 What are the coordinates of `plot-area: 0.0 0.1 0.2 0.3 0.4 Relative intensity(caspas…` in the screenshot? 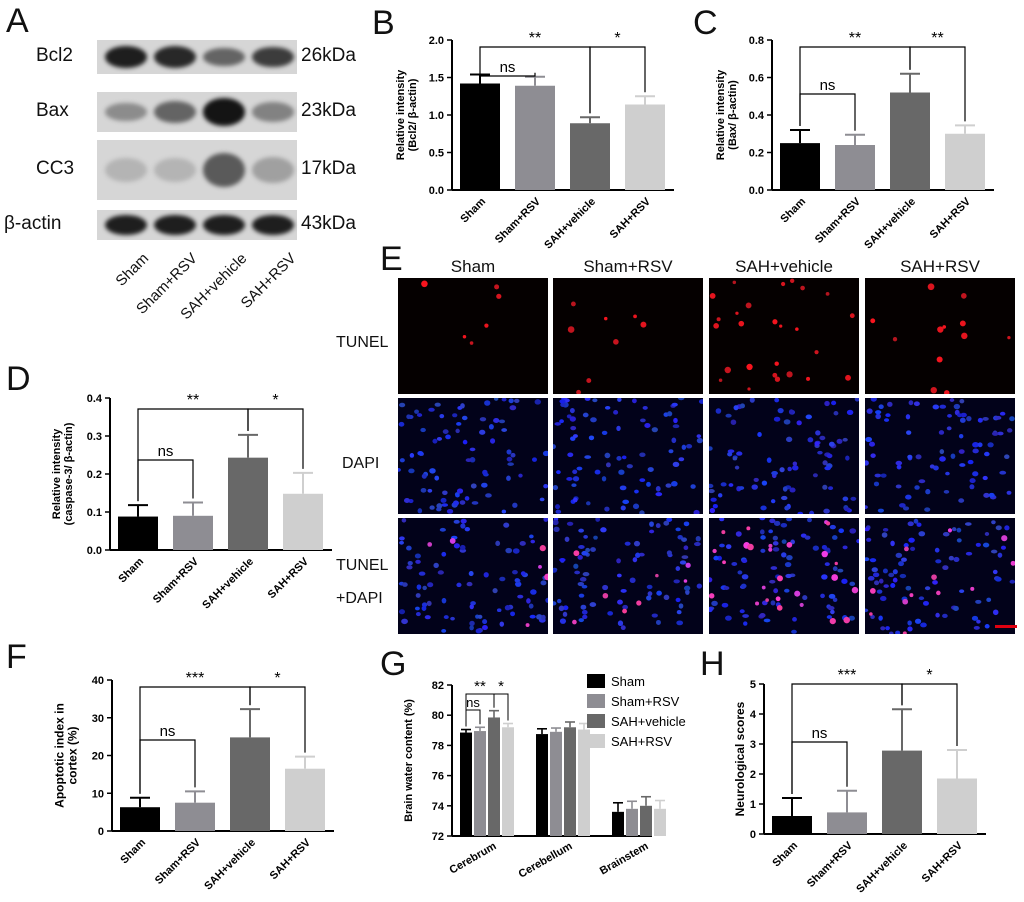 It's located at (191, 501).